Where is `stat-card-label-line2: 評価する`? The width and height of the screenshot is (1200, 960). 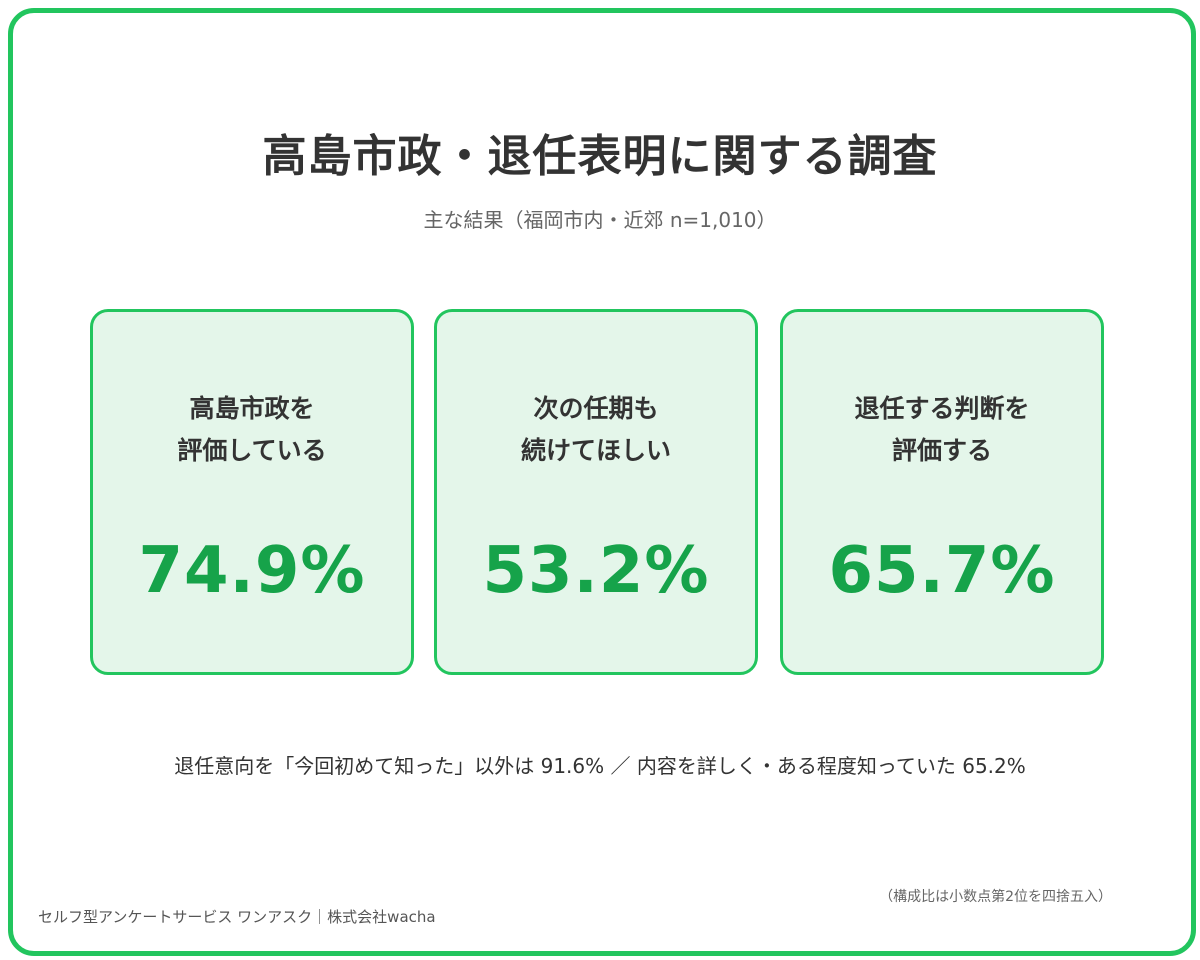
stat-card-label-line2: 評価する is located at coordinates (941, 450).